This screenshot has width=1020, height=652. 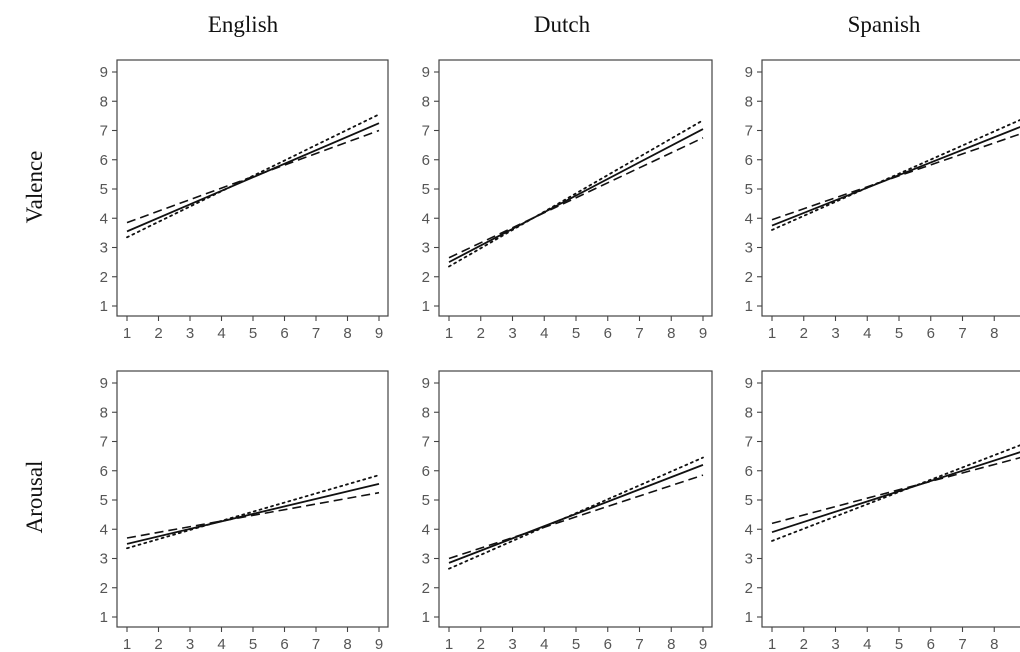 I want to click on column-title-english: English, so click(x=243, y=24).